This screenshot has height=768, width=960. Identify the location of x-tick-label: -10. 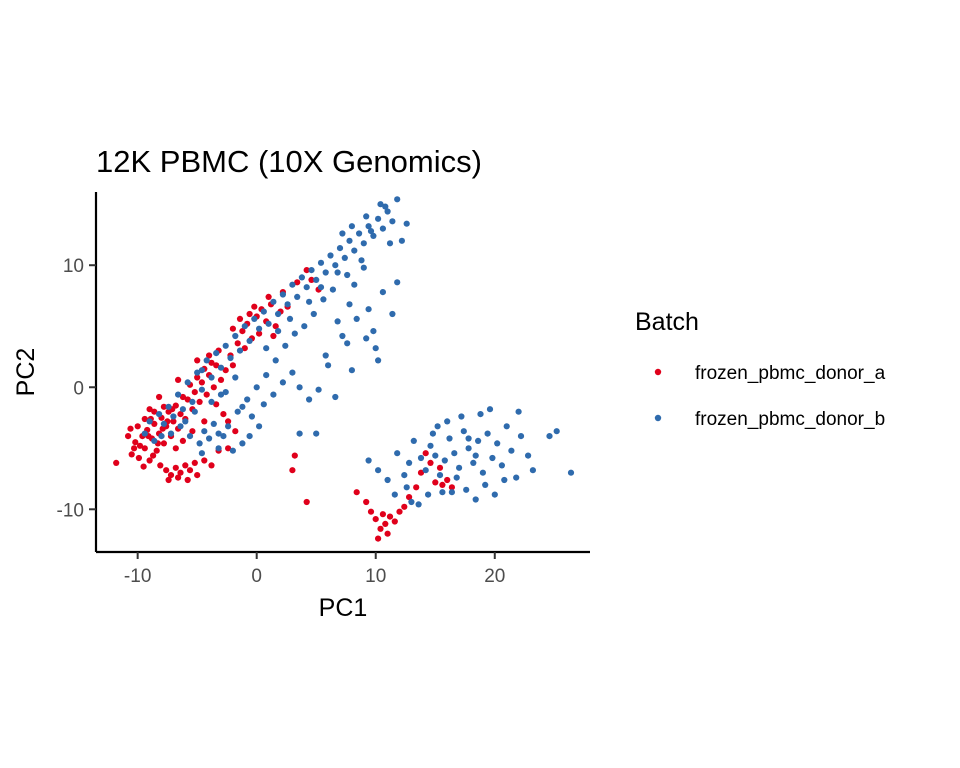
(137, 576).